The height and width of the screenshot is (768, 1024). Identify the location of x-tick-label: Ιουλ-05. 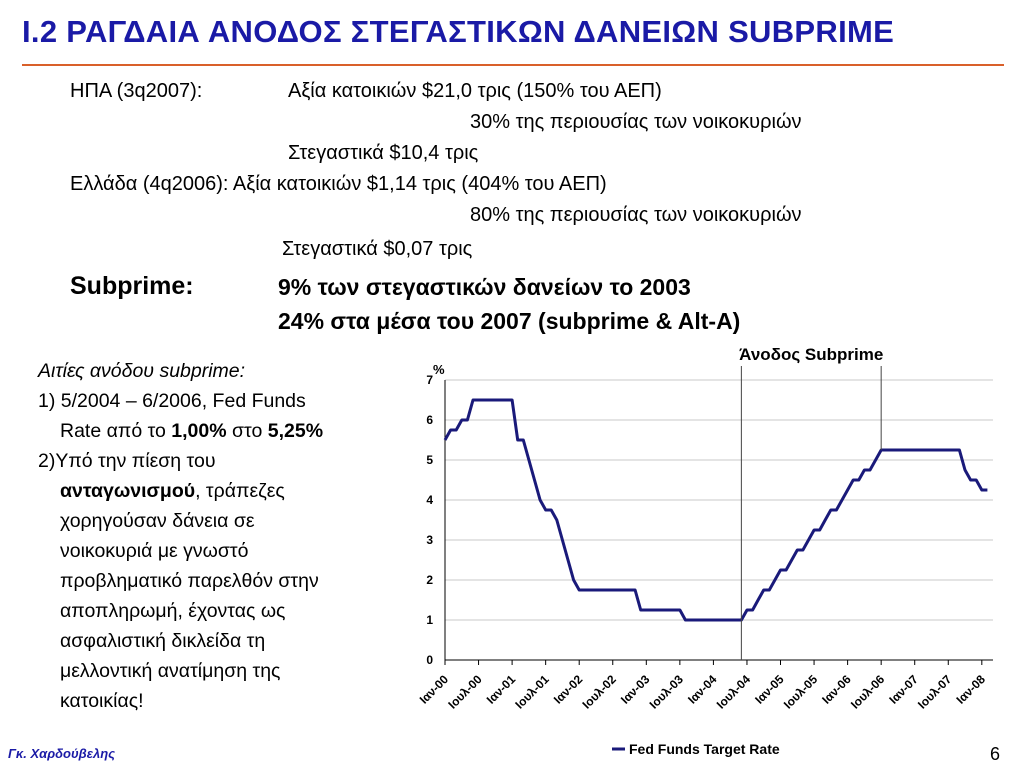
(801, 692).